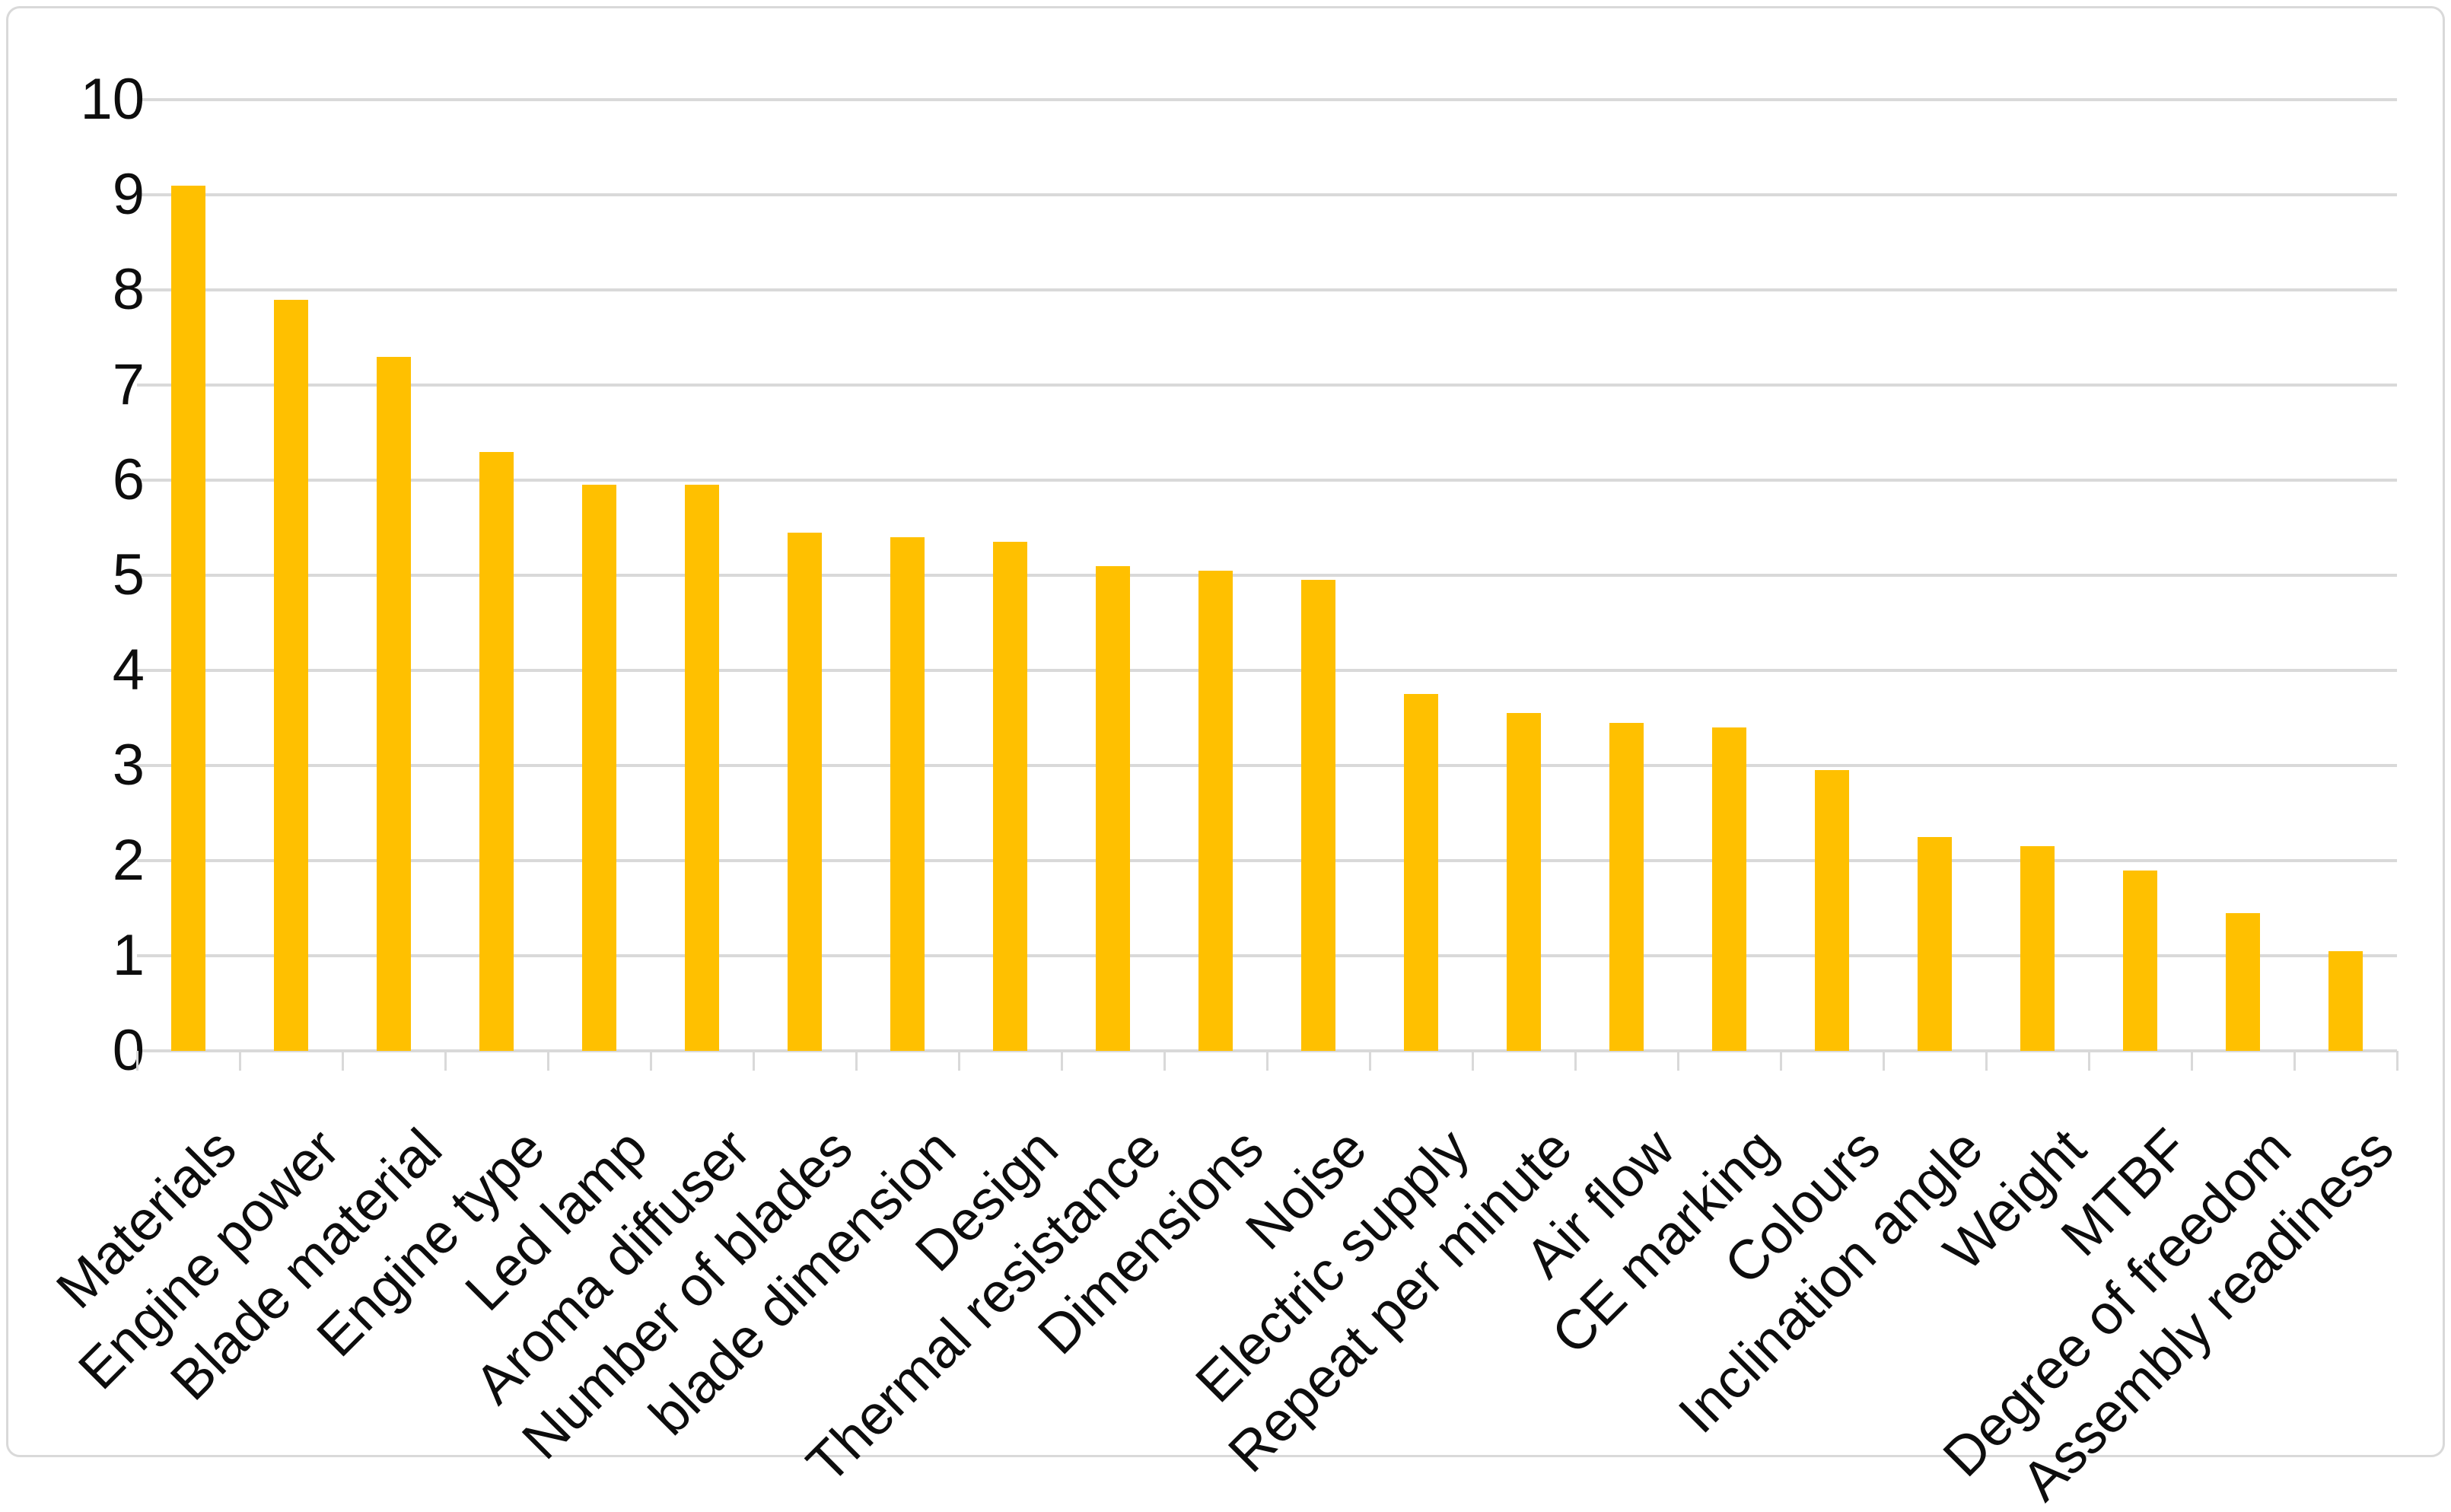 The image size is (2451, 1512). What do you see at coordinates (1832, 910) in the screenshot?
I see `bar-colours` at bounding box center [1832, 910].